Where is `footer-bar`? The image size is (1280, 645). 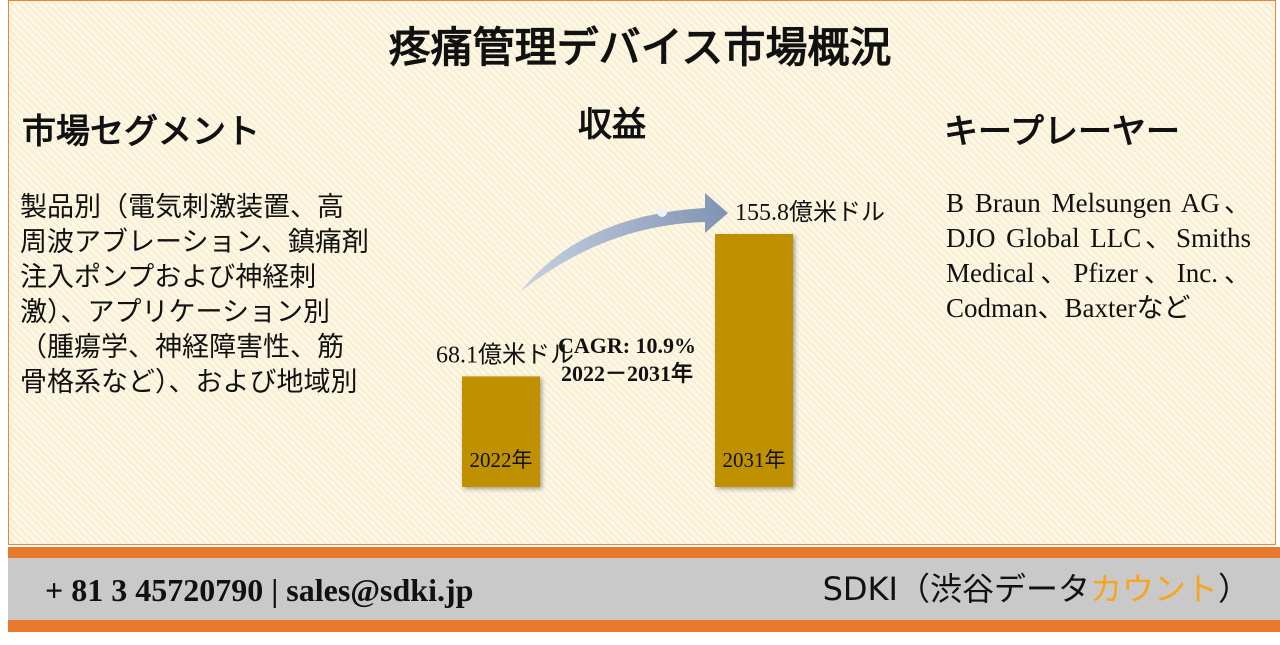 footer-bar is located at coordinates (644, 589).